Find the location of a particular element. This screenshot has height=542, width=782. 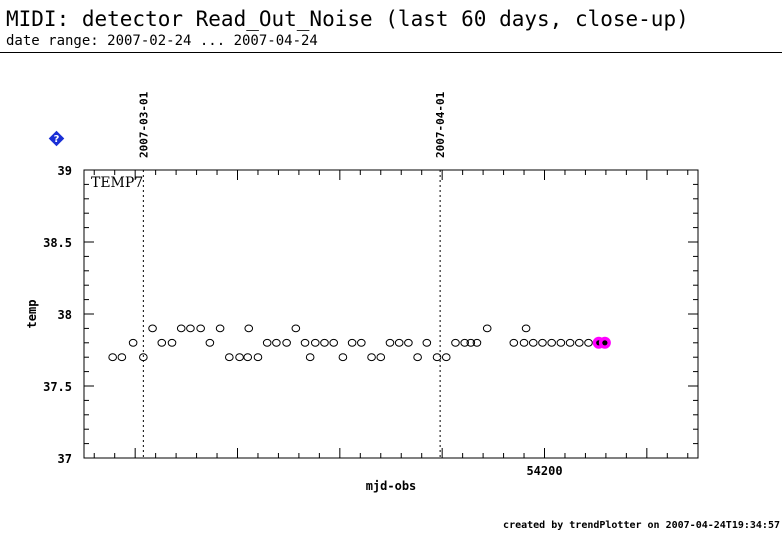

date-marker-label: 2007-03-01 is located at coordinates (143, 124).